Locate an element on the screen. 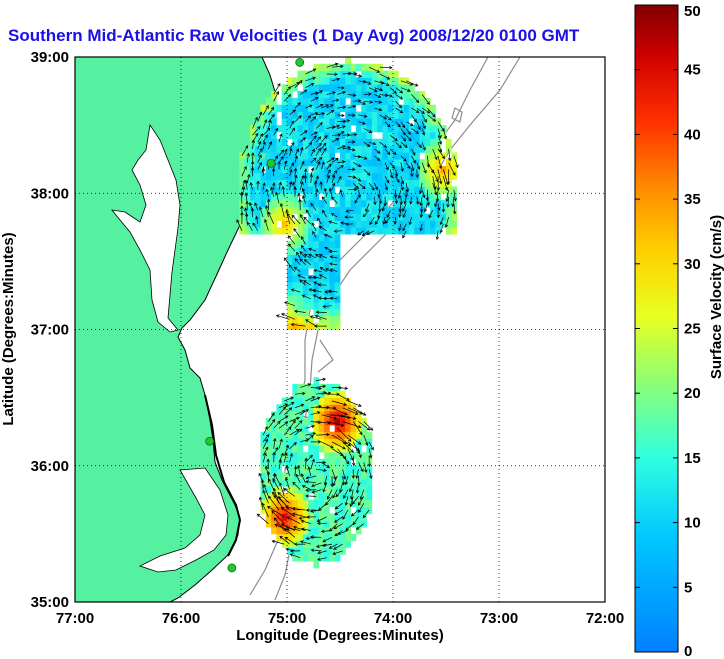  colorbar-tick-label: 0 is located at coordinates (688, 651).